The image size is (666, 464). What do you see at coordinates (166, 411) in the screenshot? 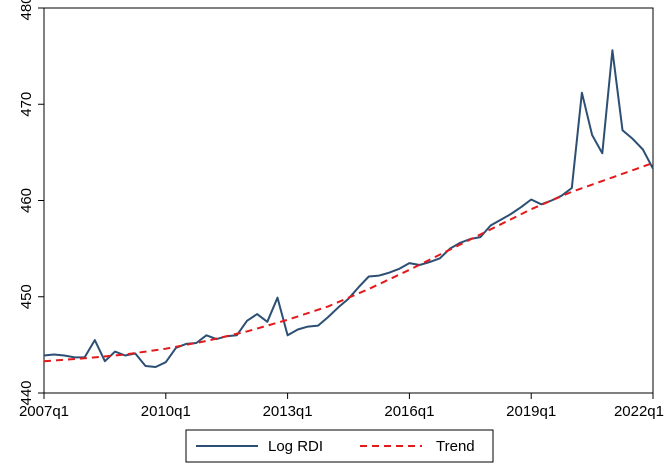
I see `x-tick-label: 2010q1` at bounding box center [166, 411].